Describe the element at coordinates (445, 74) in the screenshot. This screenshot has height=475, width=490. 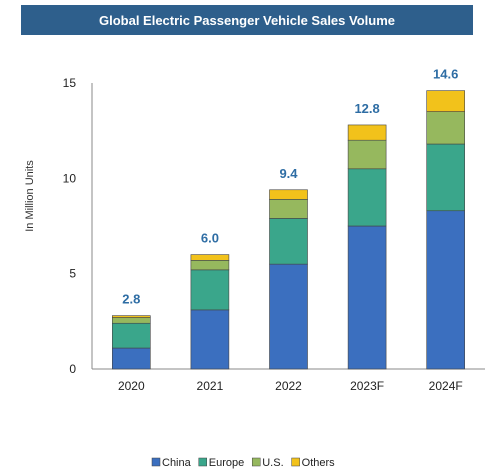
I see `total-data-label: 14.6` at that location.